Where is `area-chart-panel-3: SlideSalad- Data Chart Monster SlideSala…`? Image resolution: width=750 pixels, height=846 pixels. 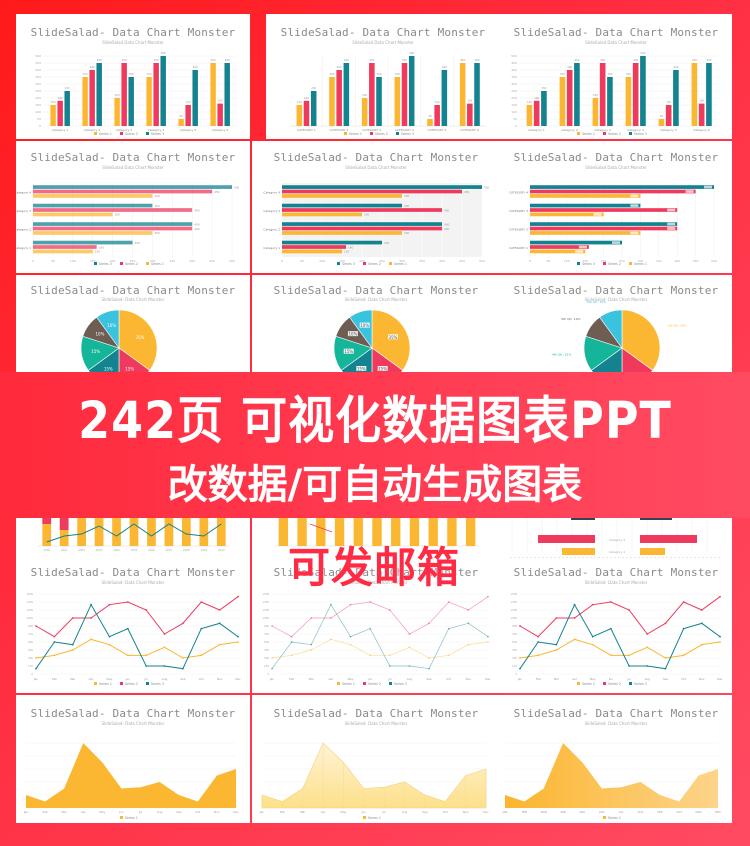
area-chart-panel-3: SlideSalad- Data Chart Monster SlideSala… is located at coordinates (616, 759).